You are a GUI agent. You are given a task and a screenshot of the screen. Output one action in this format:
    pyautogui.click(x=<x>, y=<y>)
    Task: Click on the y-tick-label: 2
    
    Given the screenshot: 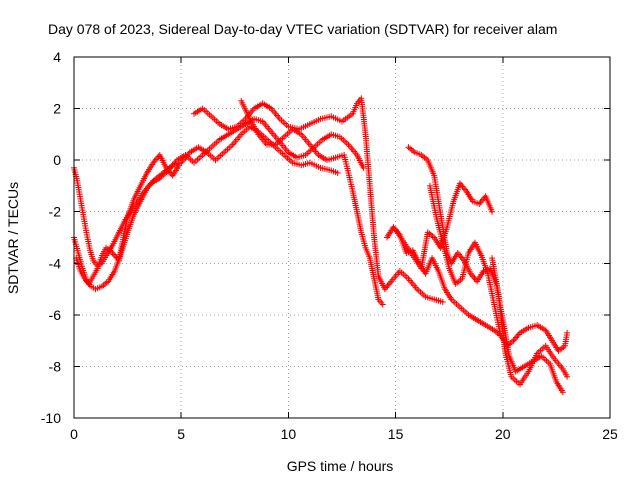 What is the action you would take?
    pyautogui.click(x=57, y=109)
    